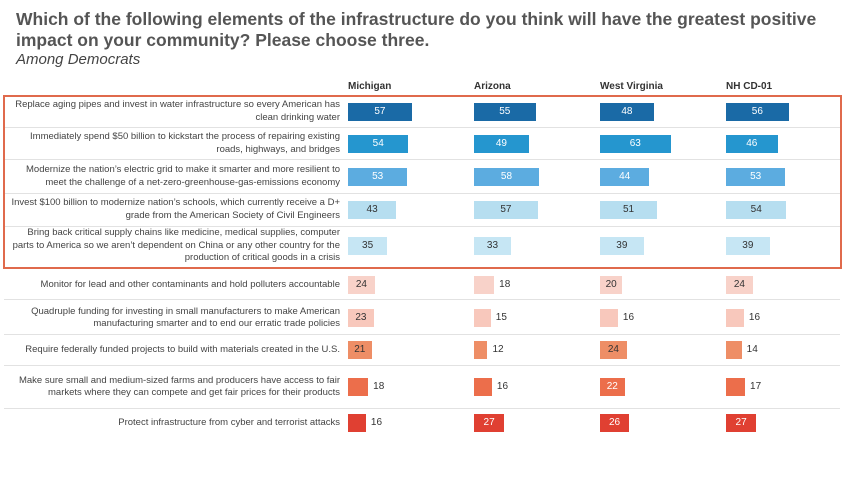 This screenshot has height=479, width=850. I want to click on column-header: Arizona, so click(492, 86).